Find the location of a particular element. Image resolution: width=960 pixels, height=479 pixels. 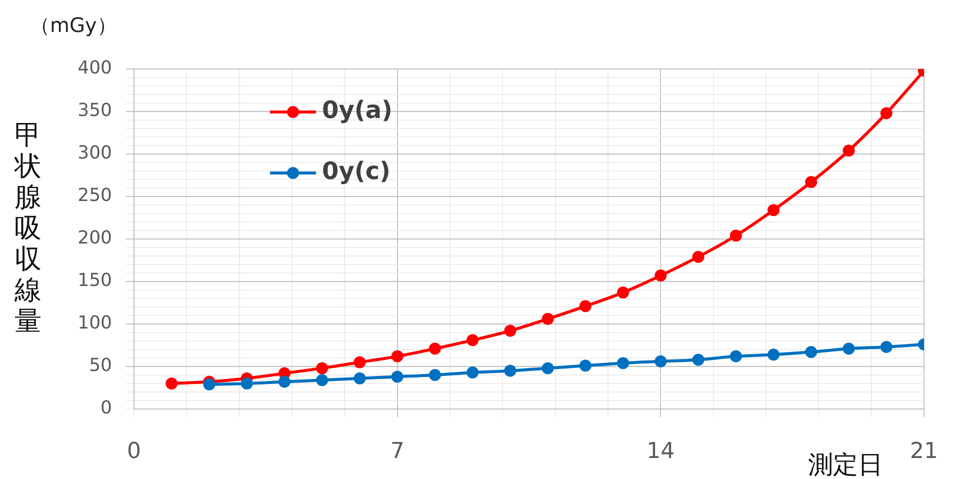

y-tick-label: 300 is located at coordinates (95, 153).